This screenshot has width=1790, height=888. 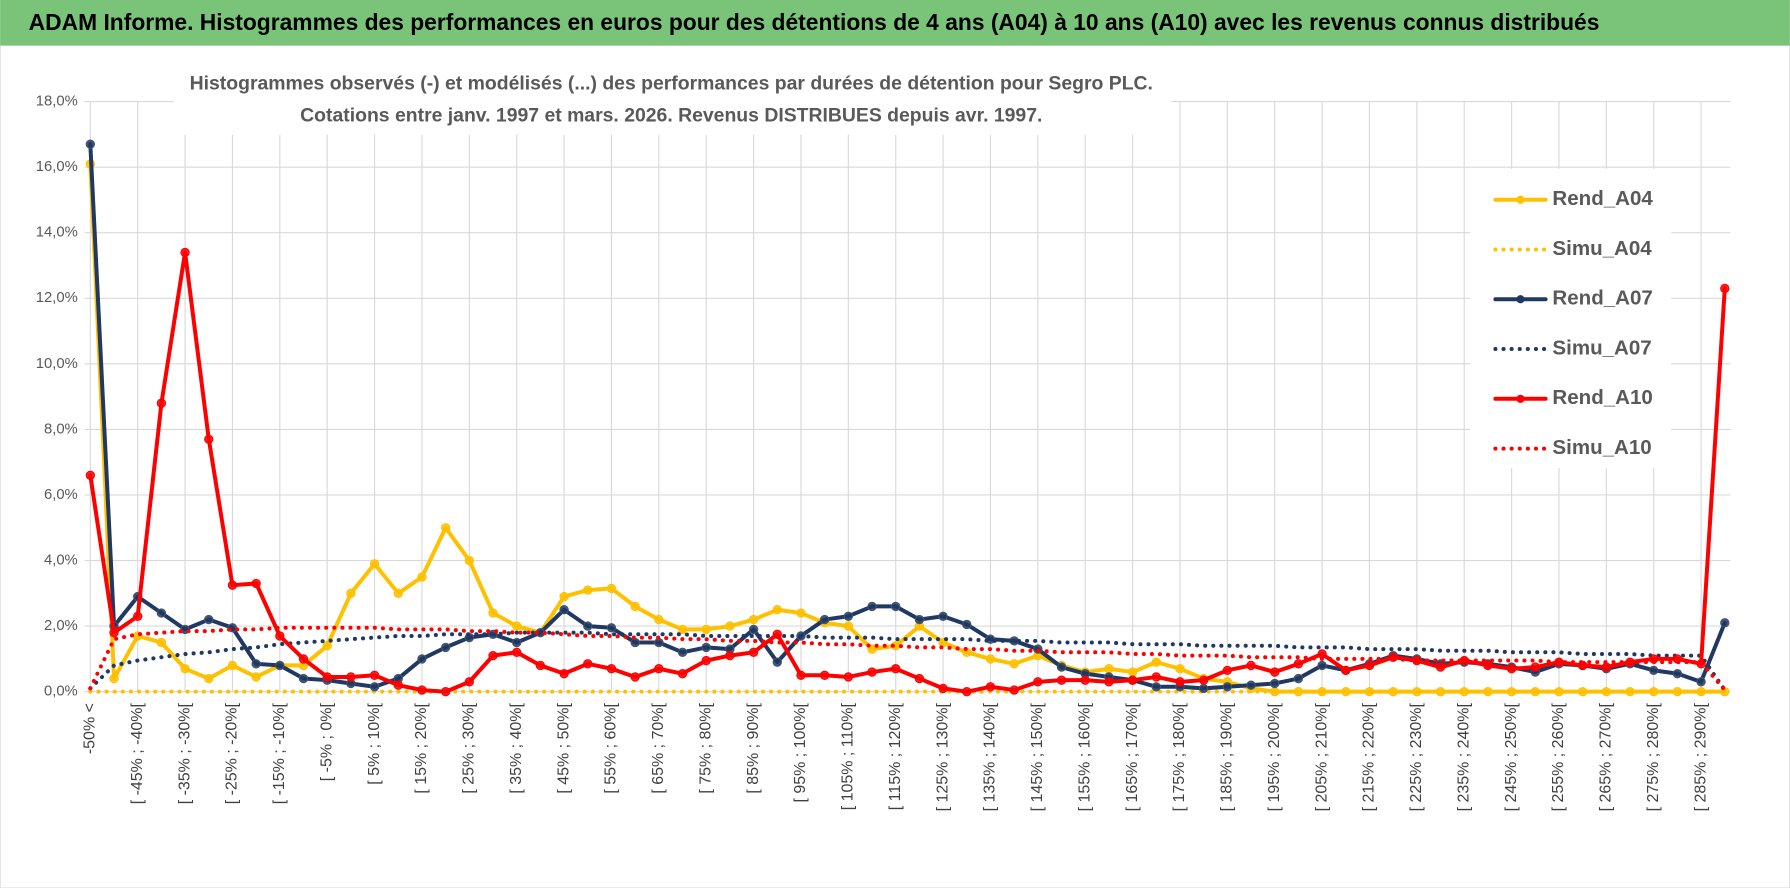 What do you see at coordinates (57, 167) in the screenshot?
I see `y-tick-label: 16,0%` at bounding box center [57, 167].